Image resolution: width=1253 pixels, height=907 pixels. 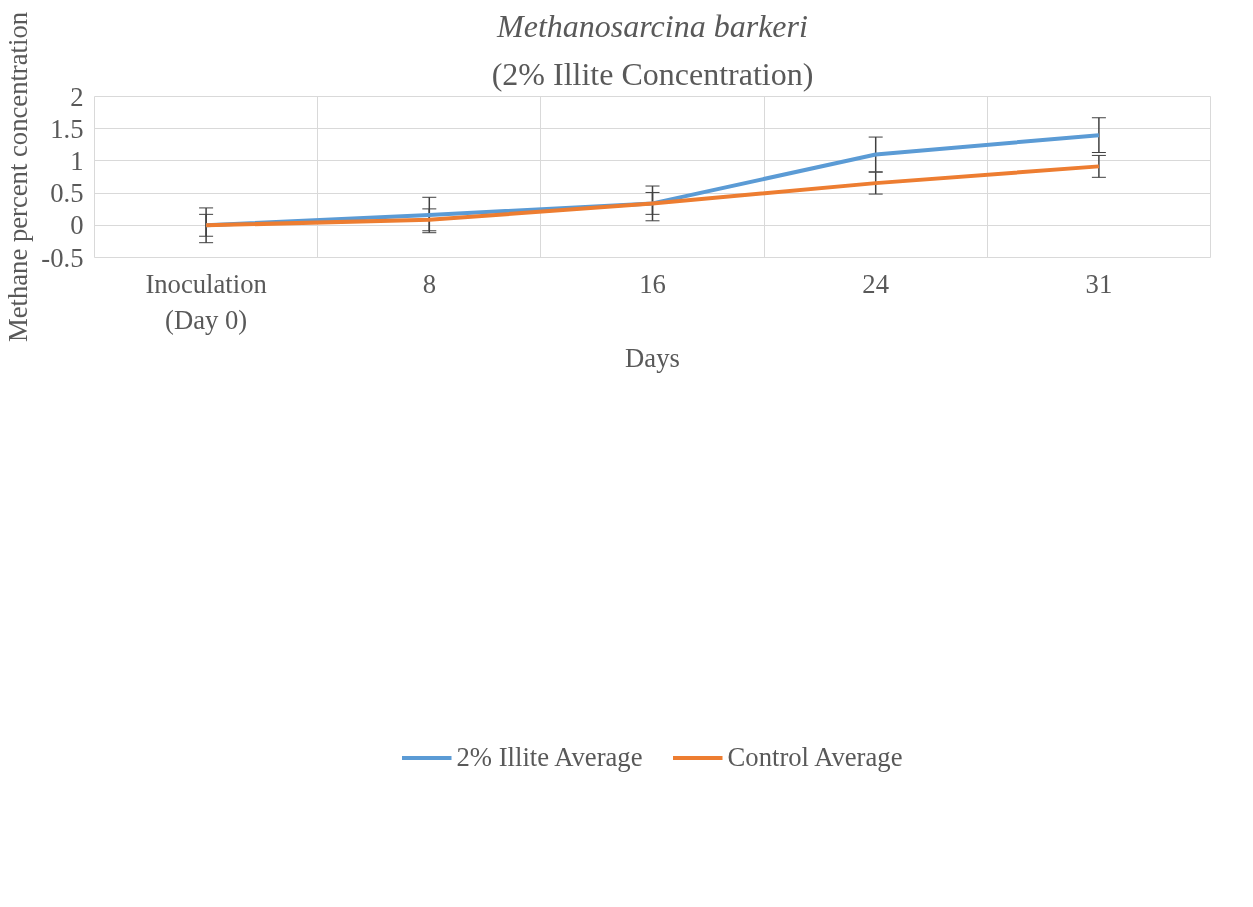 I want to click on x-tick-label: Inoculation (Day 0), so click(x=206, y=301).